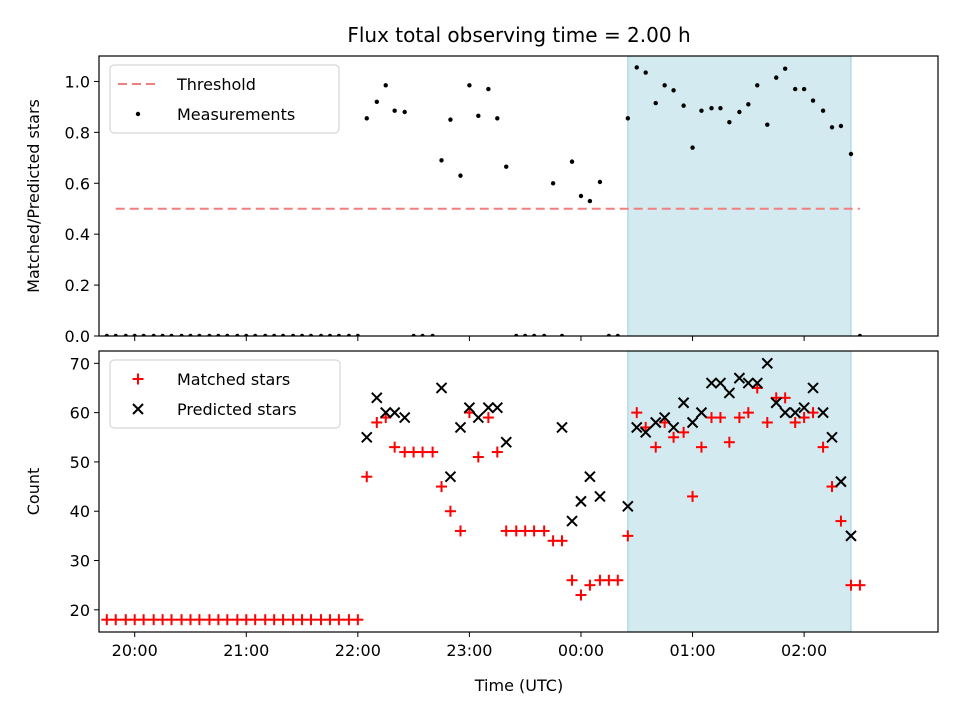  What do you see at coordinates (80, 413) in the screenshot?
I see `y-tick-label: 60` at bounding box center [80, 413].